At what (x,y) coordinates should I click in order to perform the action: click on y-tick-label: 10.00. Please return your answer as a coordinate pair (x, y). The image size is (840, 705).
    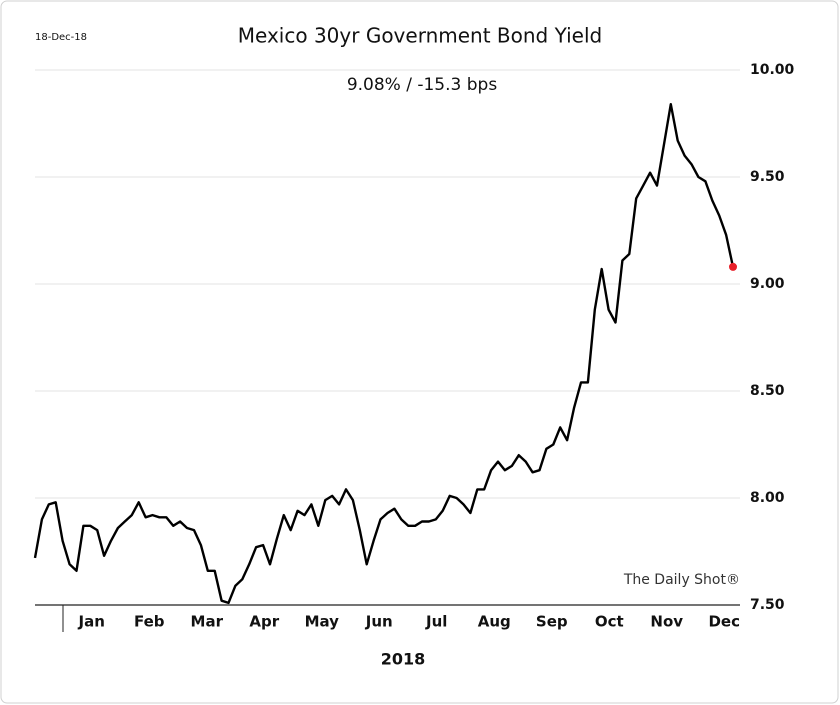
    Looking at the image, I should click on (772, 70).